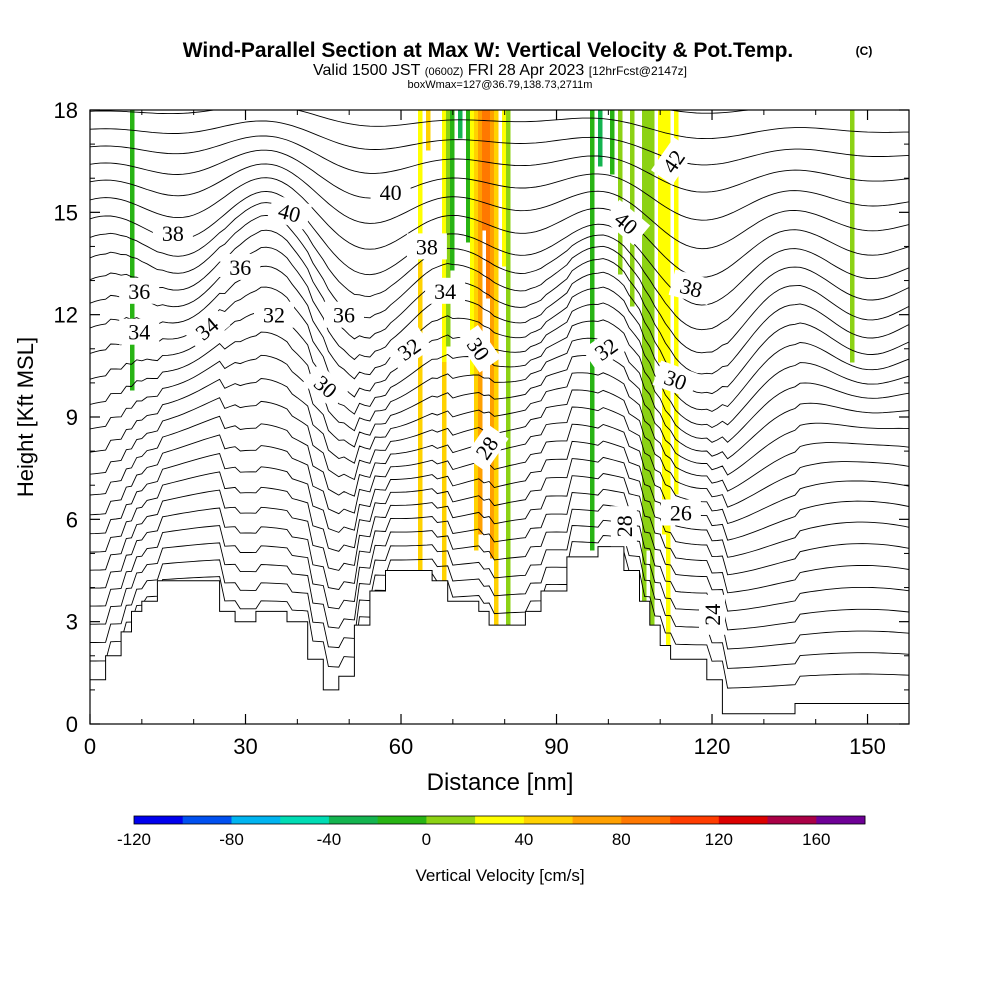  What do you see at coordinates (638, 71) in the screenshot?
I see `forecast-info: [12hrFcst@2147z]` at bounding box center [638, 71].